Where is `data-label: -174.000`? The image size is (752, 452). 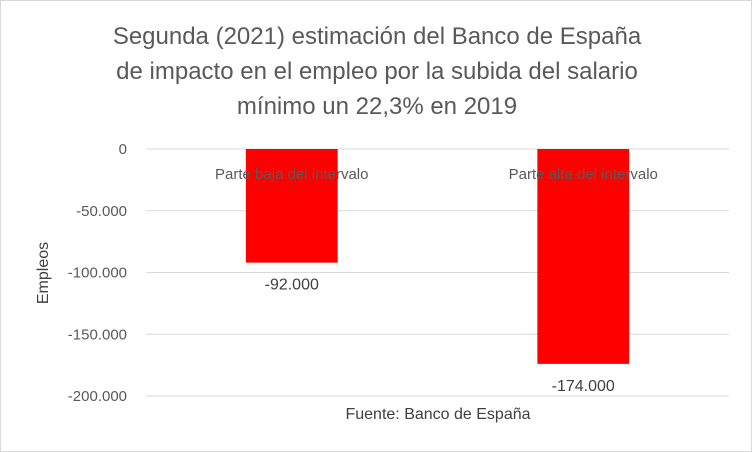 data-label: -174.000 is located at coordinates (583, 386).